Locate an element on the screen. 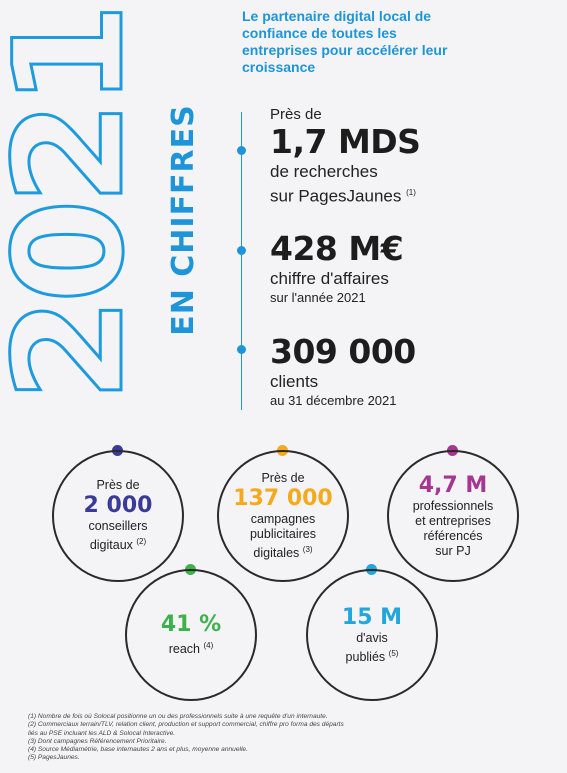  footnote: (5) PagesJaunes. is located at coordinates (54, 758).